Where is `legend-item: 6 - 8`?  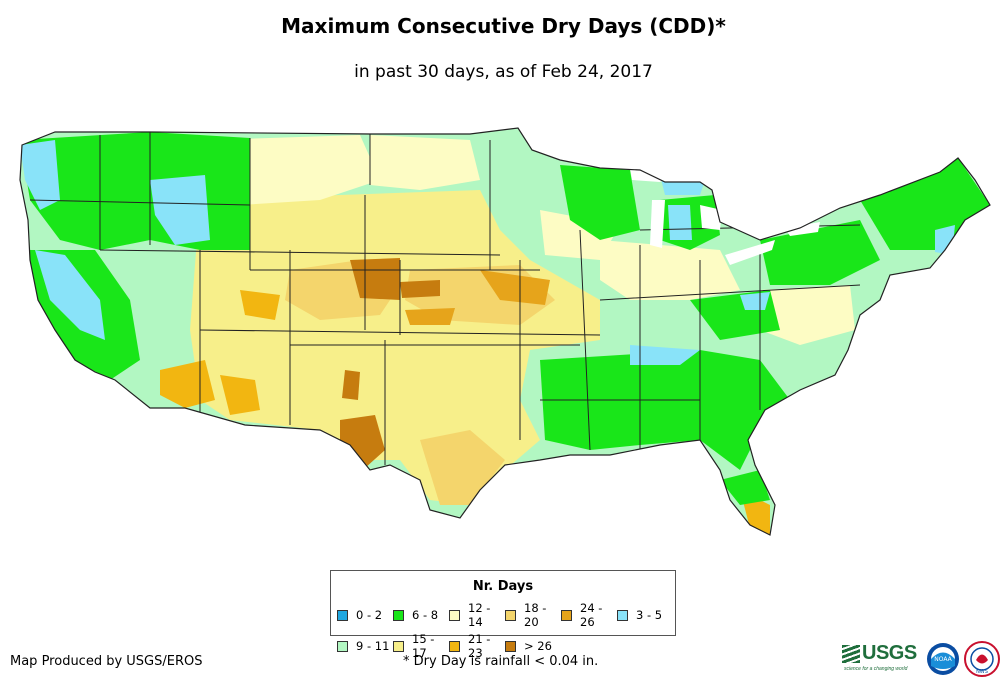
legend-item: 6 - 8 is located at coordinates (421, 615).